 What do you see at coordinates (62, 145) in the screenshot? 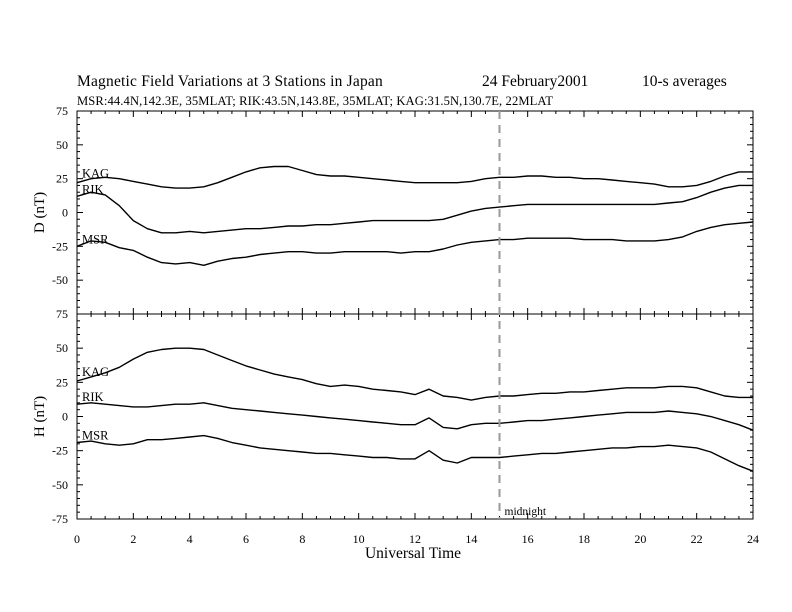
I see `y-tick-label-d: 50` at bounding box center [62, 145].